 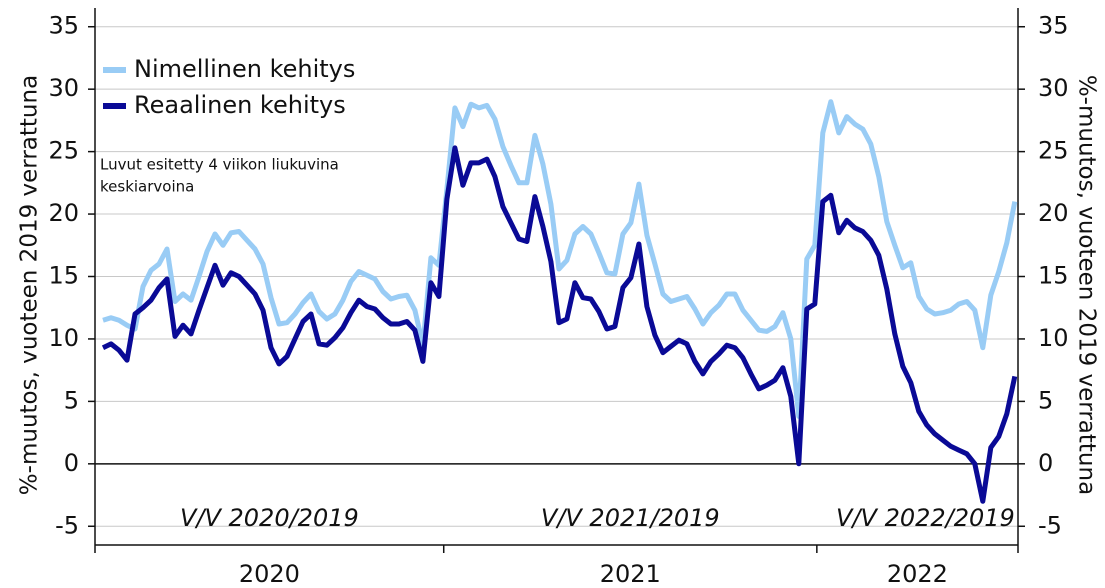 What do you see at coordinates (630, 574) in the screenshot?
I see `x-tick-label: 2021` at bounding box center [630, 574].